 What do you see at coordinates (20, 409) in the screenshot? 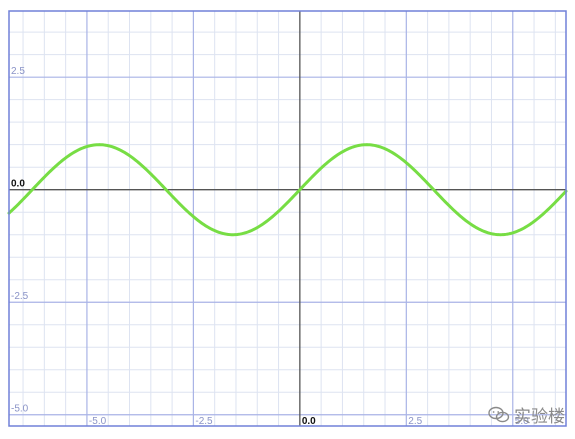
I see `y-tick-label: -5.0` at bounding box center [20, 409].